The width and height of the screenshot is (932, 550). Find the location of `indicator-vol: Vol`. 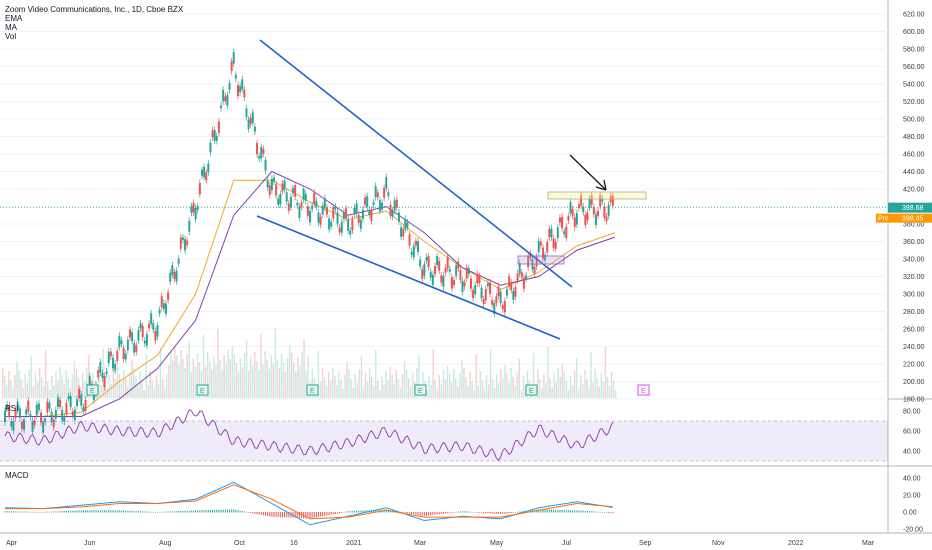

indicator-vol: Vol is located at coordinates (11, 36).